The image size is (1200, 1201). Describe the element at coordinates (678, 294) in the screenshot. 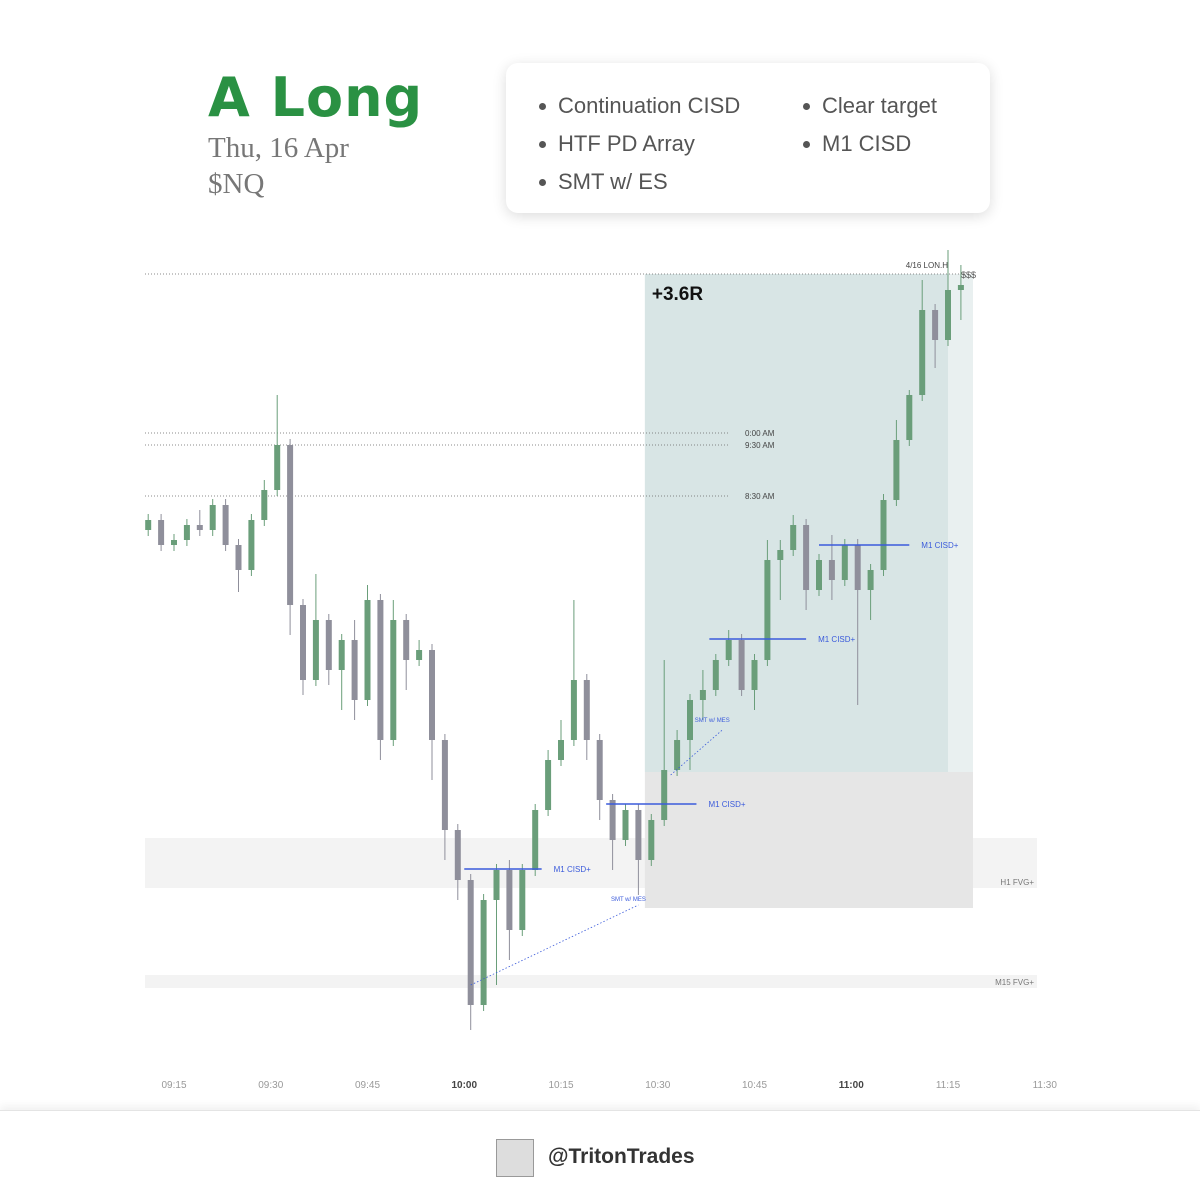

I see `r-multiple: +3.6R` at that location.